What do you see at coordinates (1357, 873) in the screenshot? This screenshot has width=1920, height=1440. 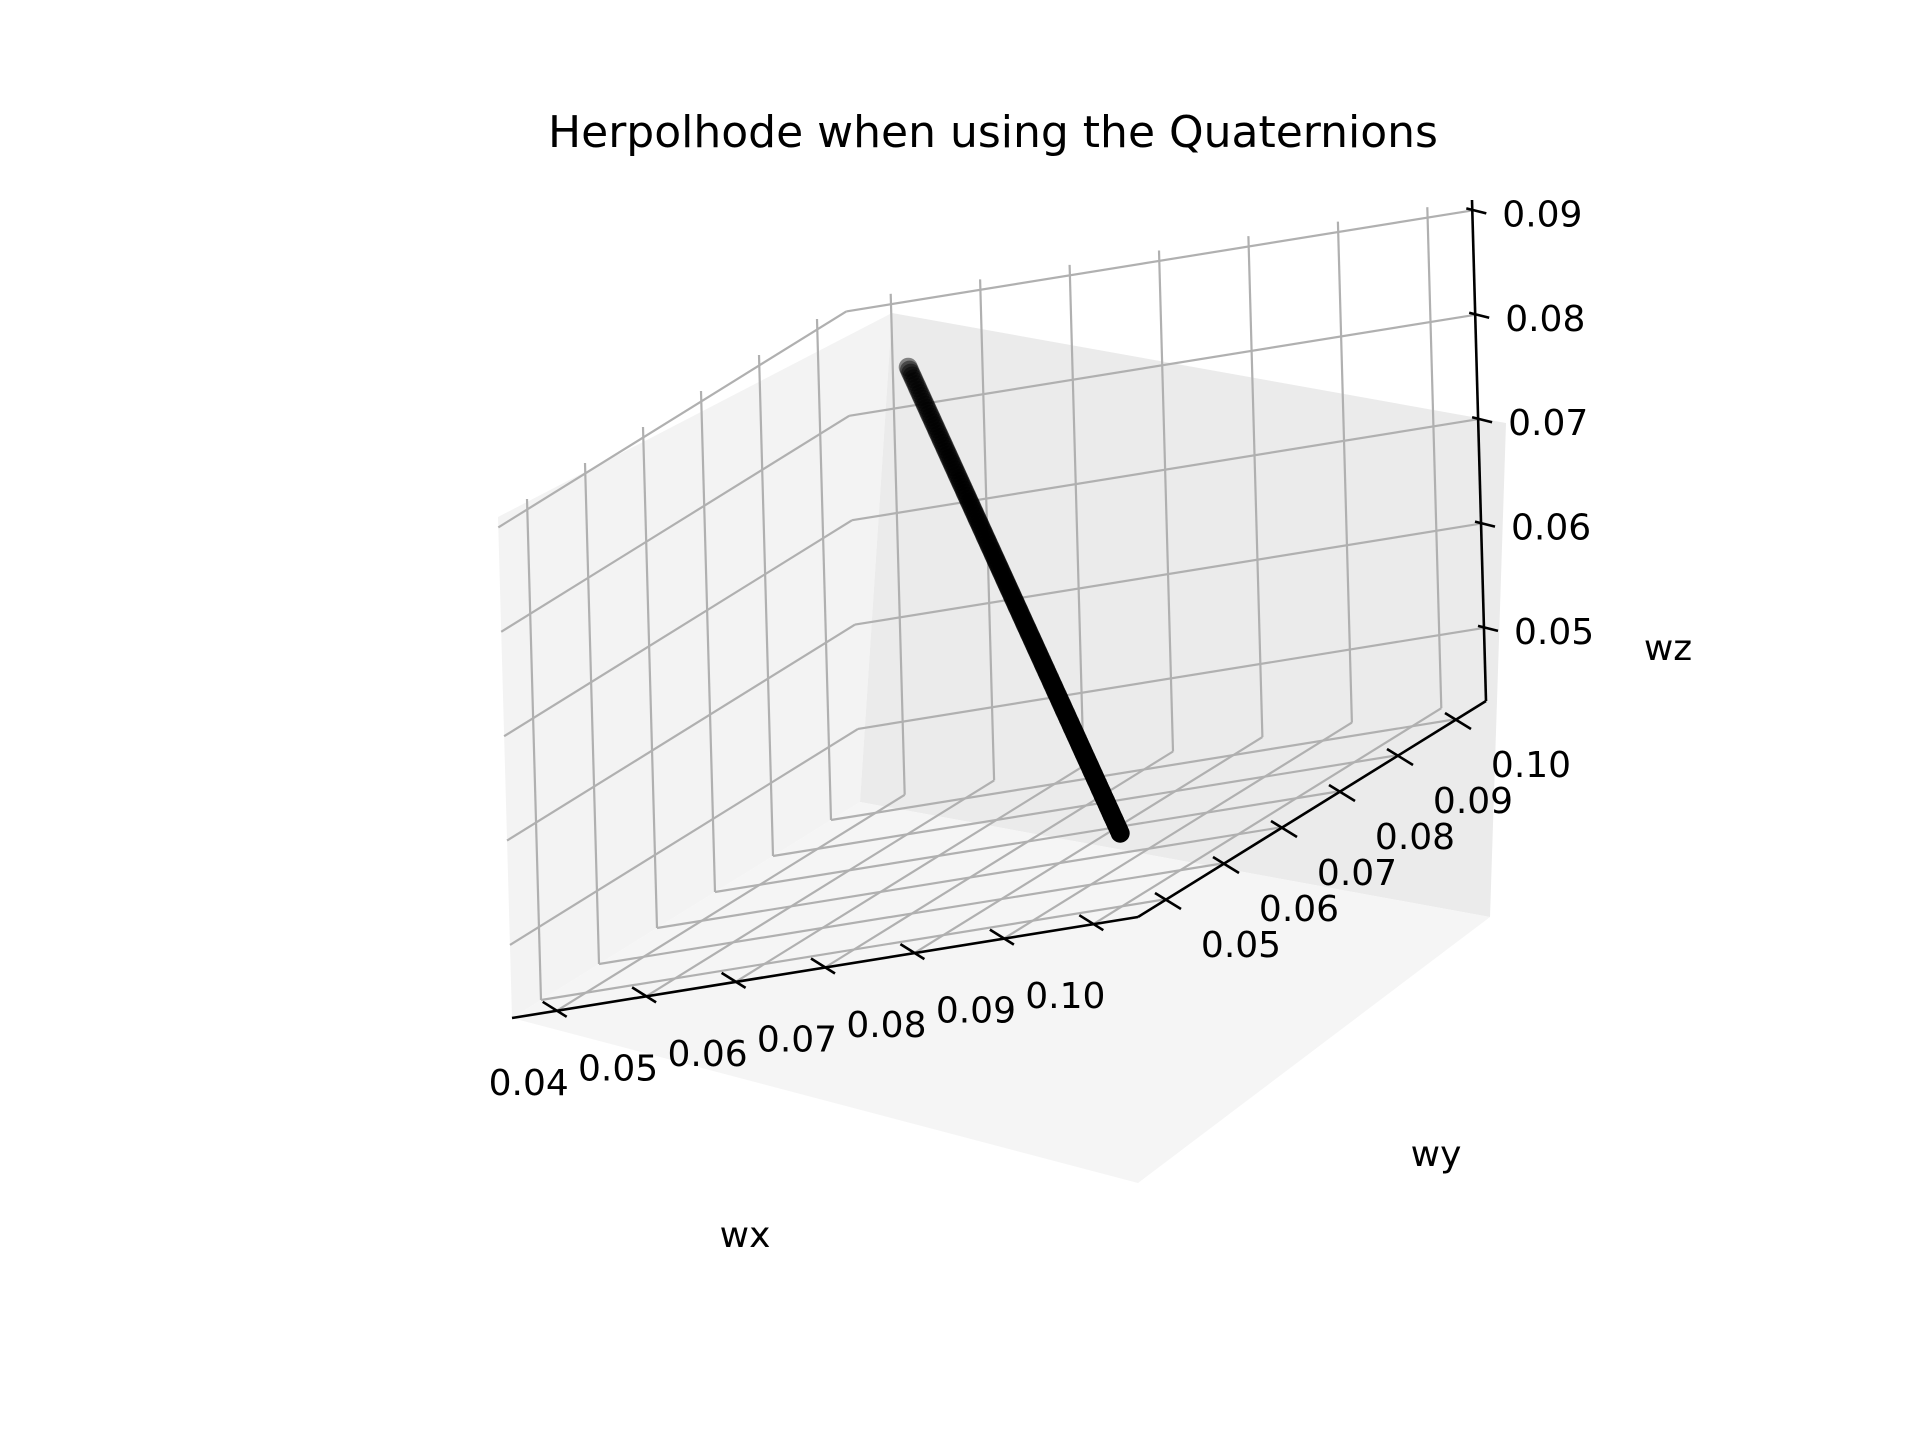 I see `y-tick-label: 0.07` at bounding box center [1357, 873].